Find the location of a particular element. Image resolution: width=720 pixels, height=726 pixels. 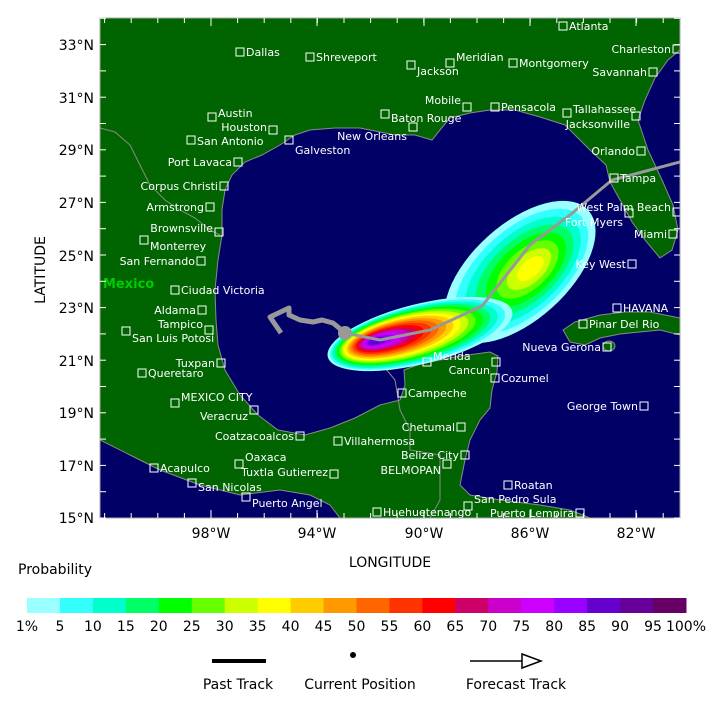

colorbar-label: 10 is located at coordinates (93, 627).